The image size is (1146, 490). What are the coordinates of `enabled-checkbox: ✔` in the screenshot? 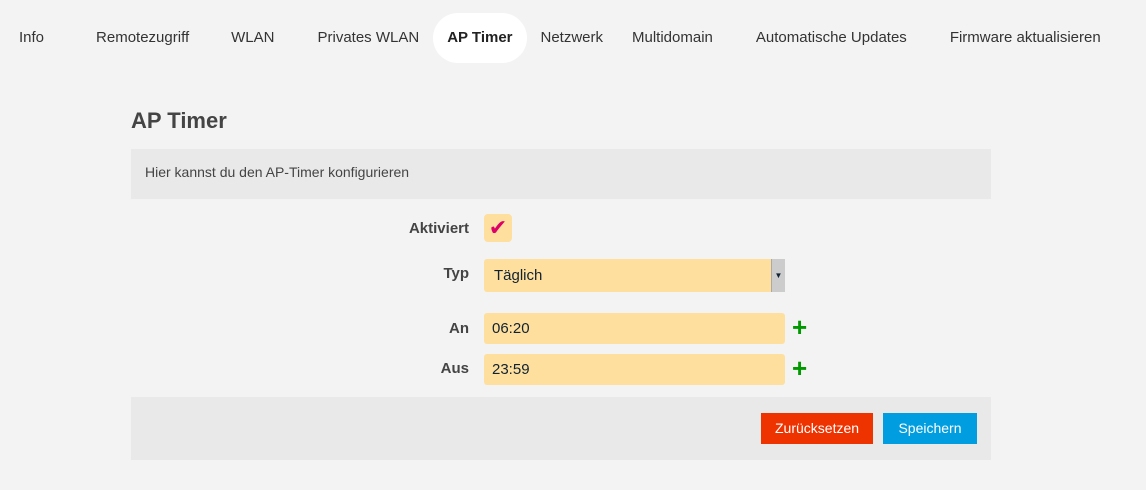 It's located at (498, 228).